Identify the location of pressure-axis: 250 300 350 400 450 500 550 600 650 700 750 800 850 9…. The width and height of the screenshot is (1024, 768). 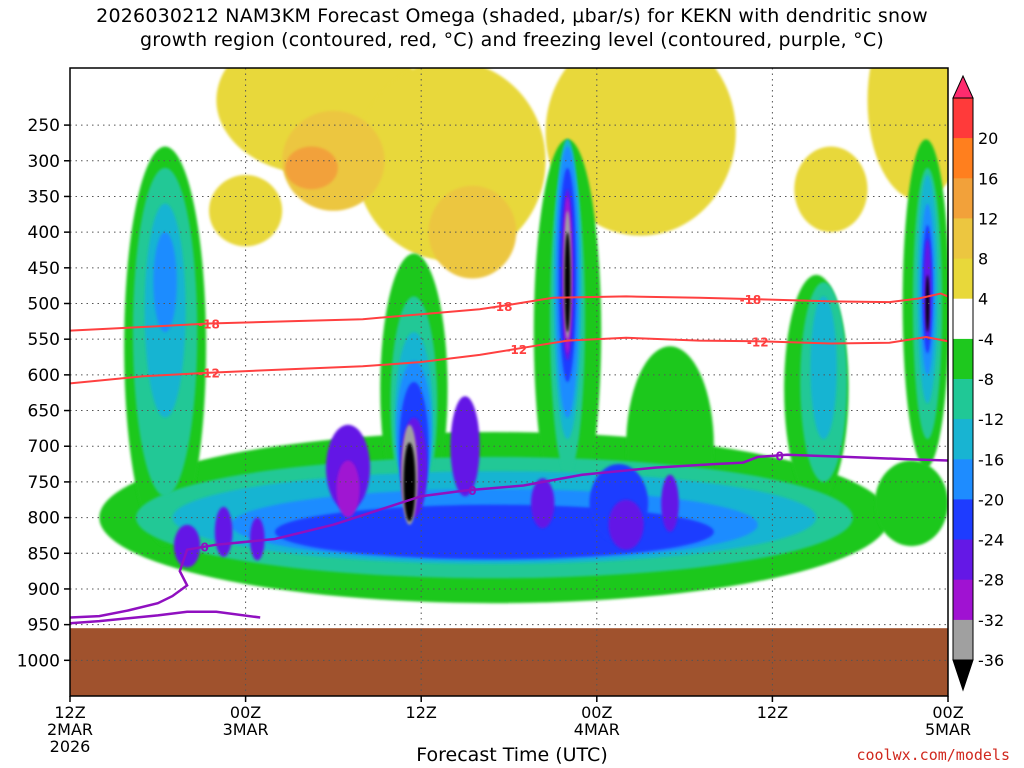
(43, 393).